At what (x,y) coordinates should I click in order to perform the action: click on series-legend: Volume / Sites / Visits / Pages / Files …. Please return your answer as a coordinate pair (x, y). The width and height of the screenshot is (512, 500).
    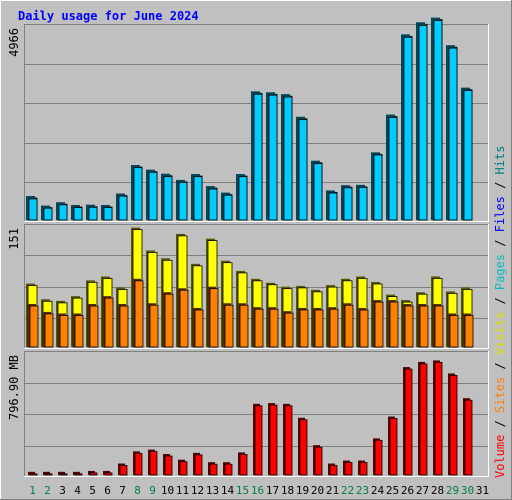
    Looking at the image, I should click on (500, 312).